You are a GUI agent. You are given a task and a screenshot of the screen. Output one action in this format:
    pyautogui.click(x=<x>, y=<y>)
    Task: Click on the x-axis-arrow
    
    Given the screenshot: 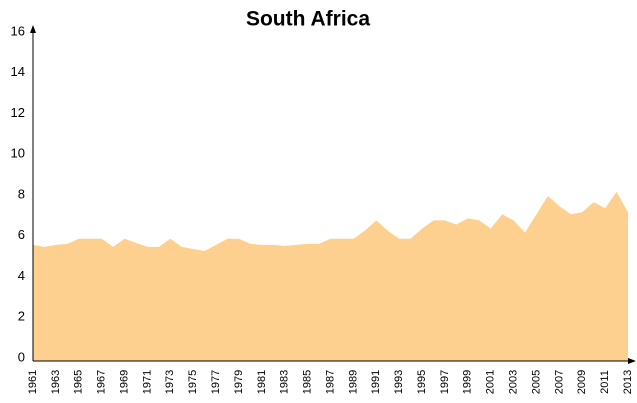 What is the action you would take?
    pyautogui.click(x=632, y=361)
    